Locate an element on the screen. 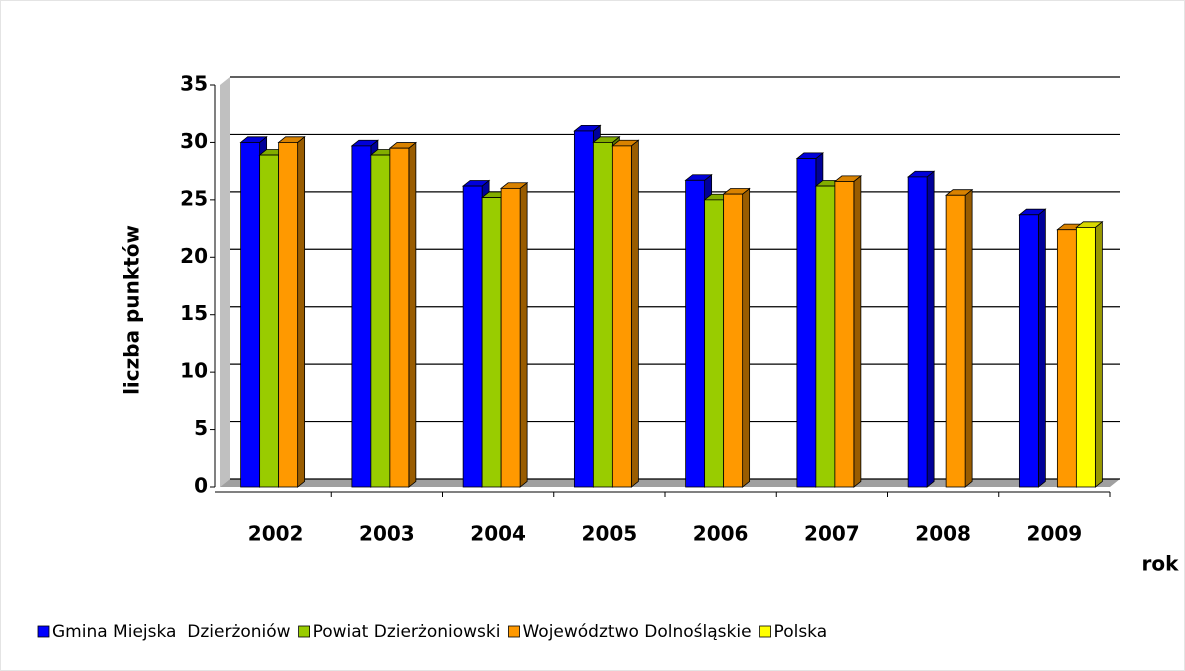  y-tick-label: 35 is located at coordinates (194, 84).